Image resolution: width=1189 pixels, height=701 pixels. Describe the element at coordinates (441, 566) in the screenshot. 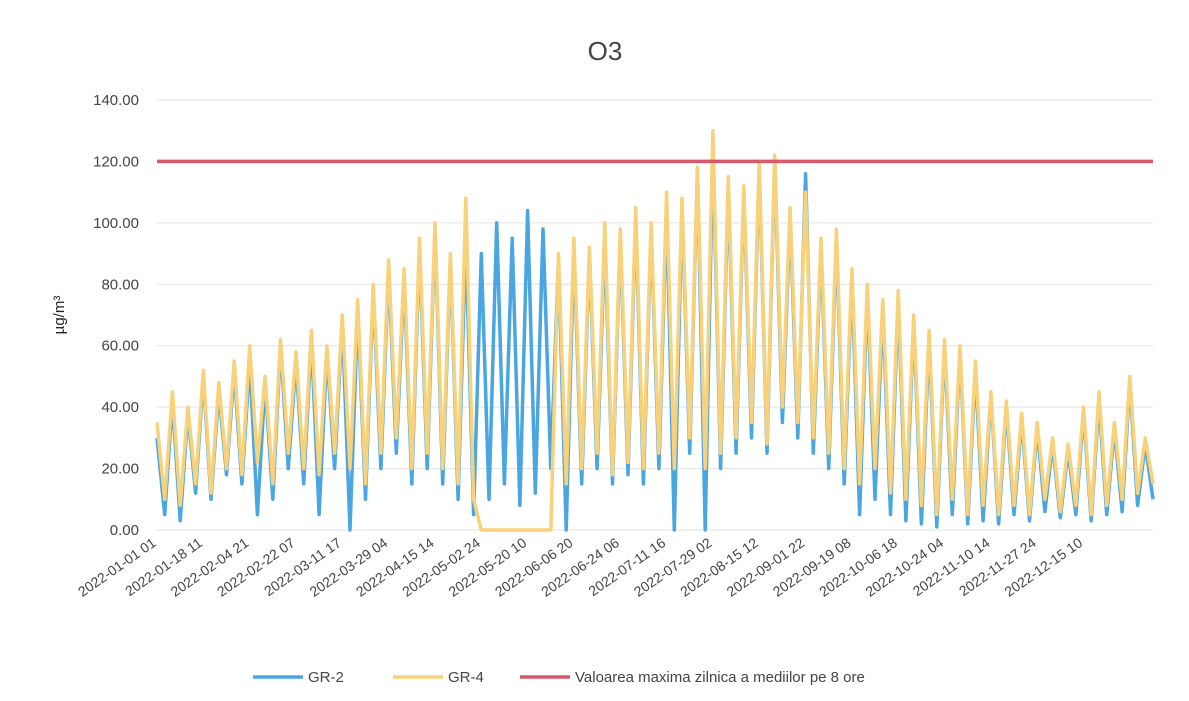

I see `x-tick-label: 2022-05-02 24` at that location.